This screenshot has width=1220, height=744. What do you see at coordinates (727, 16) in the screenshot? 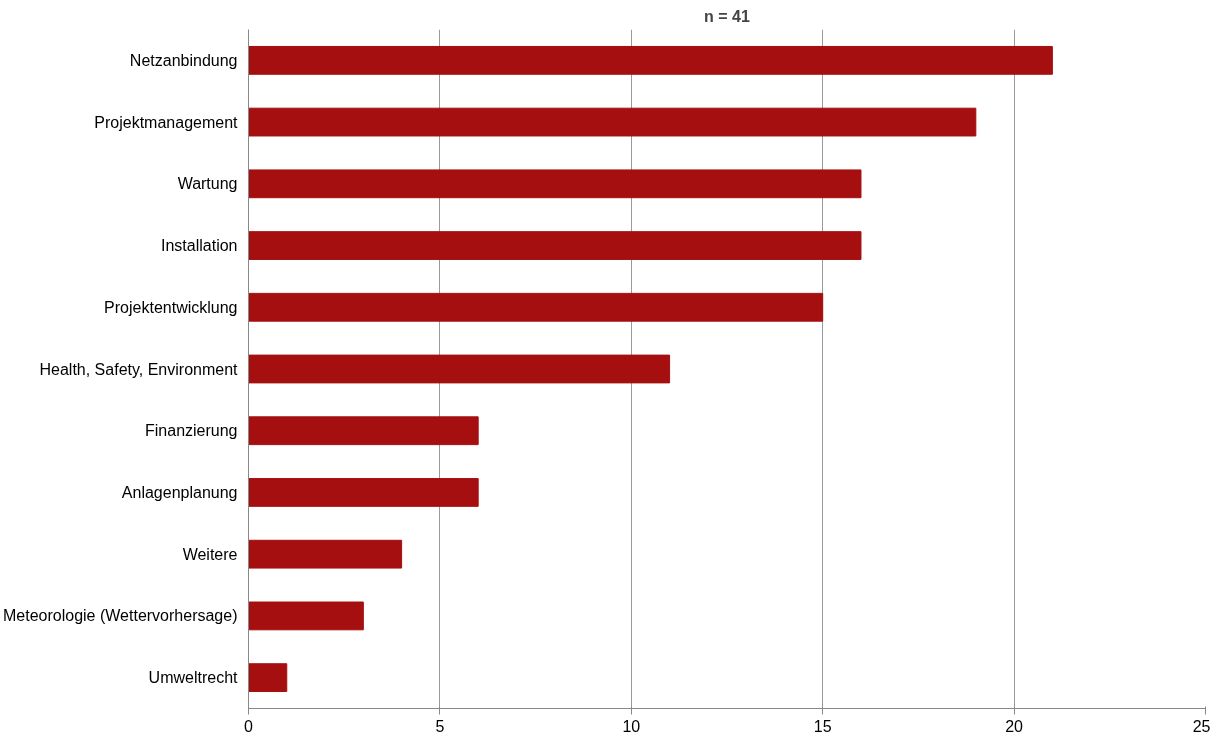
I see `chart-title: n = 41` at bounding box center [727, 16].